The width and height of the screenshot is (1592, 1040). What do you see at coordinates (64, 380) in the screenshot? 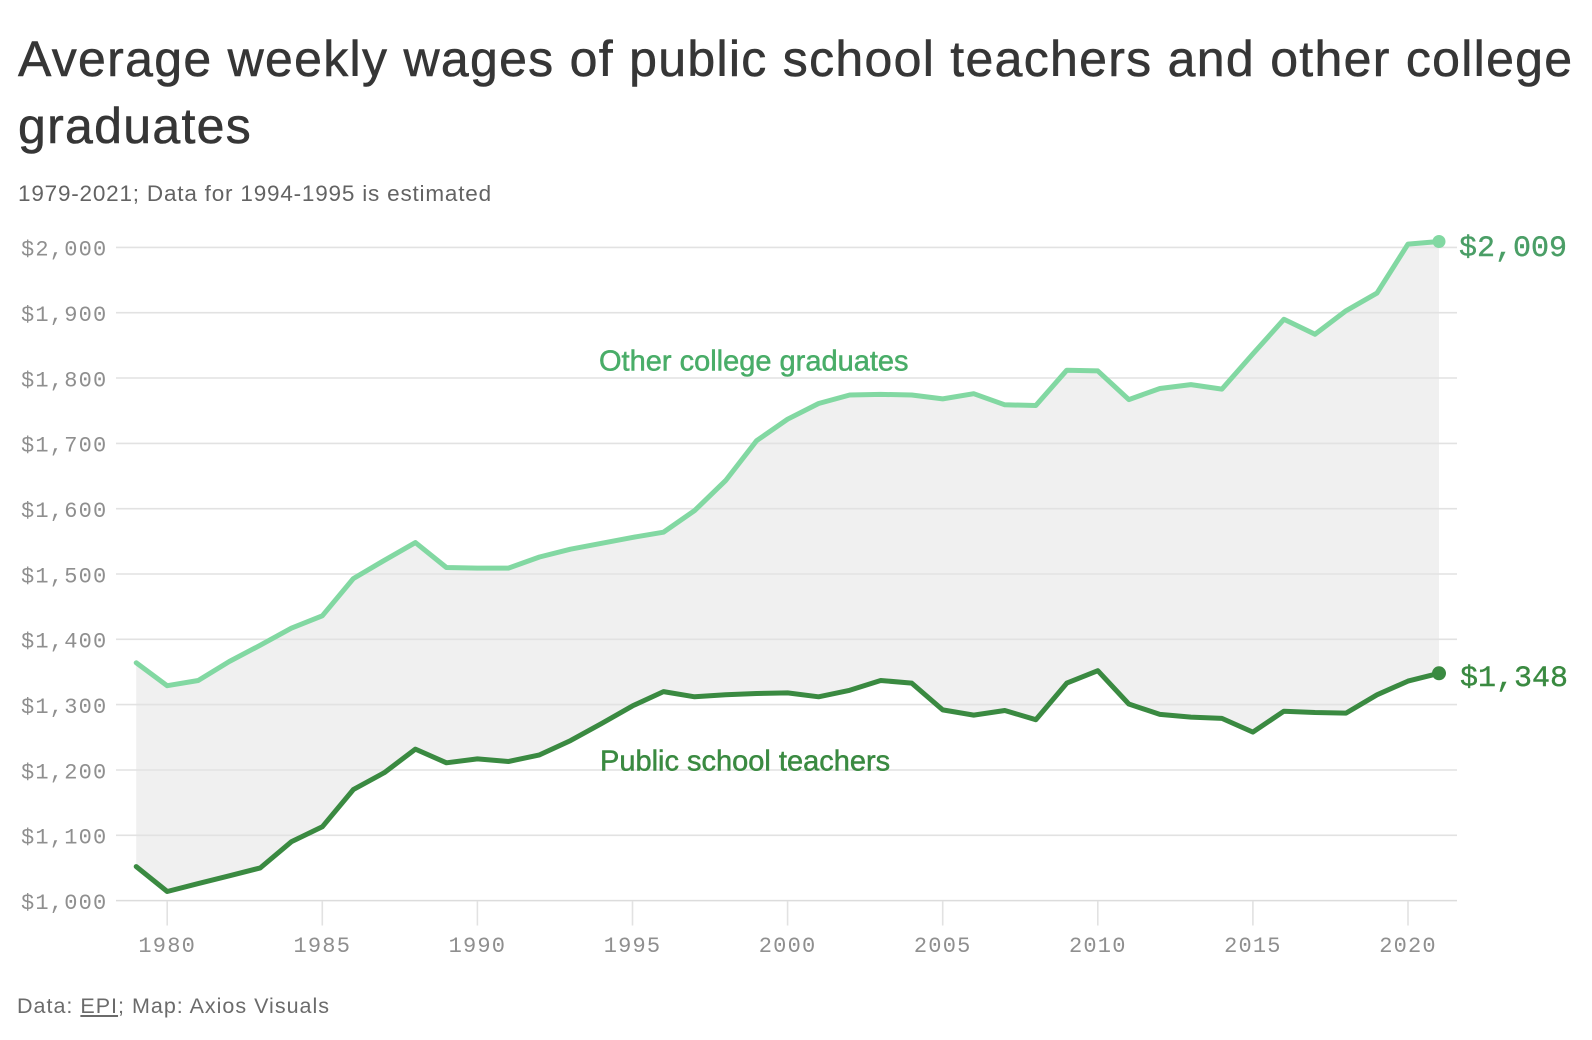
I see `svg-text: $1,800` at bounding box center [64, 380].